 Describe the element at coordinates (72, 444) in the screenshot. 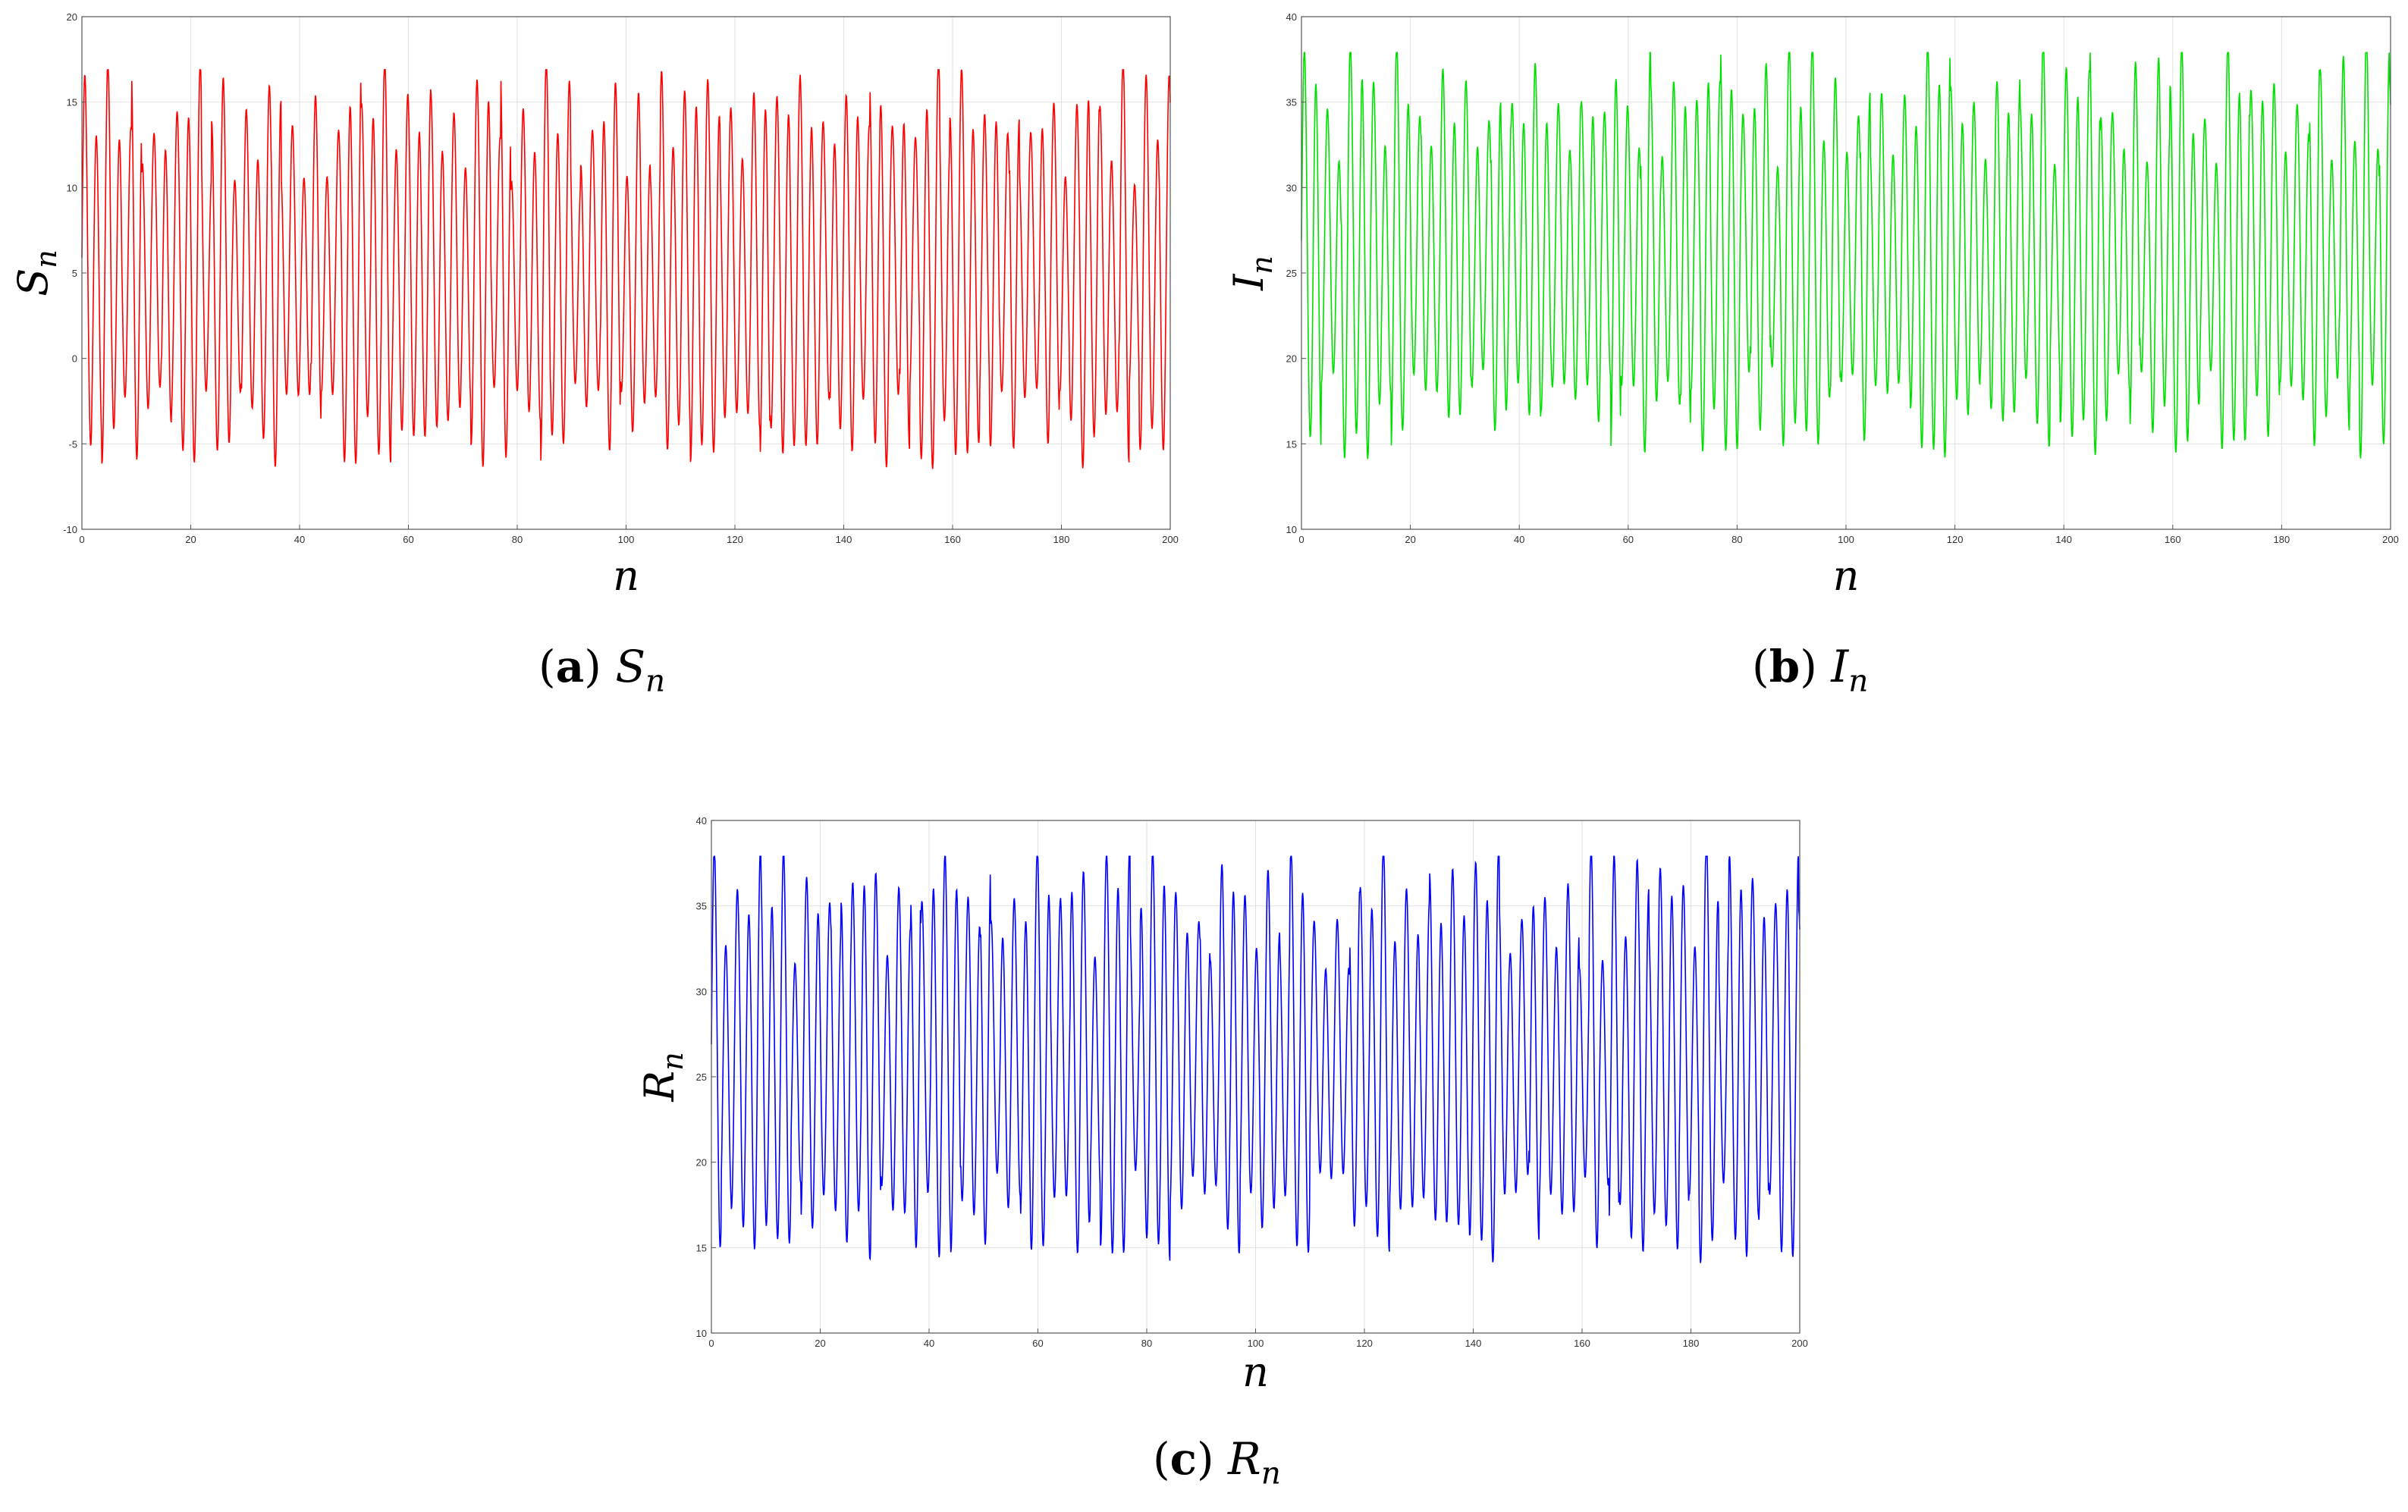

I see `y-tick-label: -5` at that location.